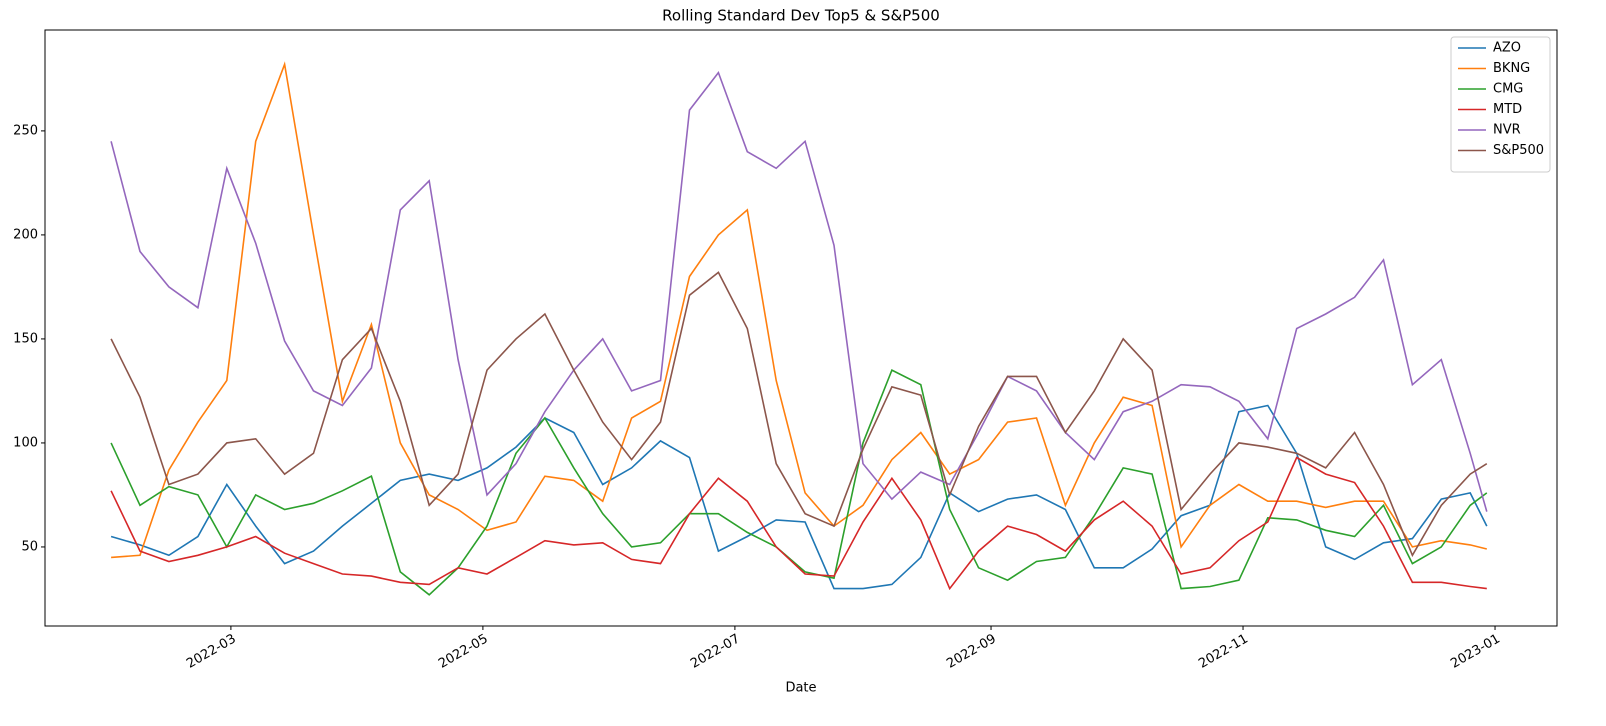 Image resolution: width=1606 pixels, height=726 pixels. I want to click on x-tick-label: 2023-01, so click(1475, 652).